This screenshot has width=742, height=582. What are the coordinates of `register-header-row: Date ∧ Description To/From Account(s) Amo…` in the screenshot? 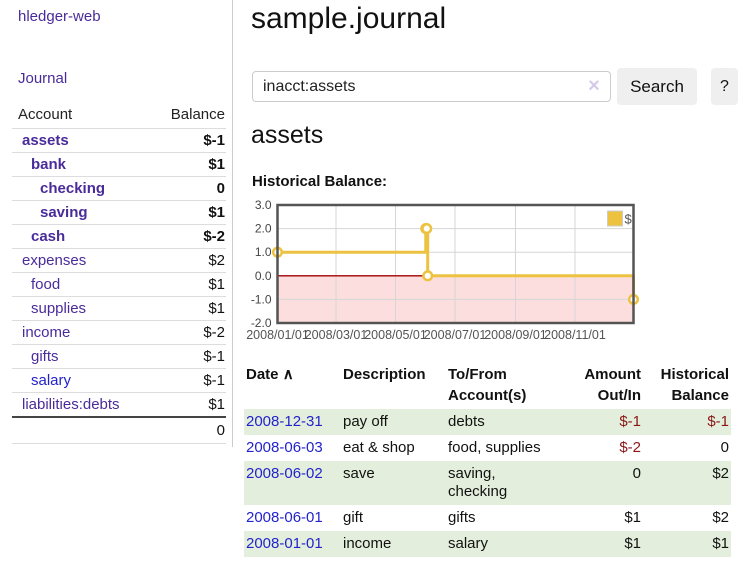 It's located at (487, 385).